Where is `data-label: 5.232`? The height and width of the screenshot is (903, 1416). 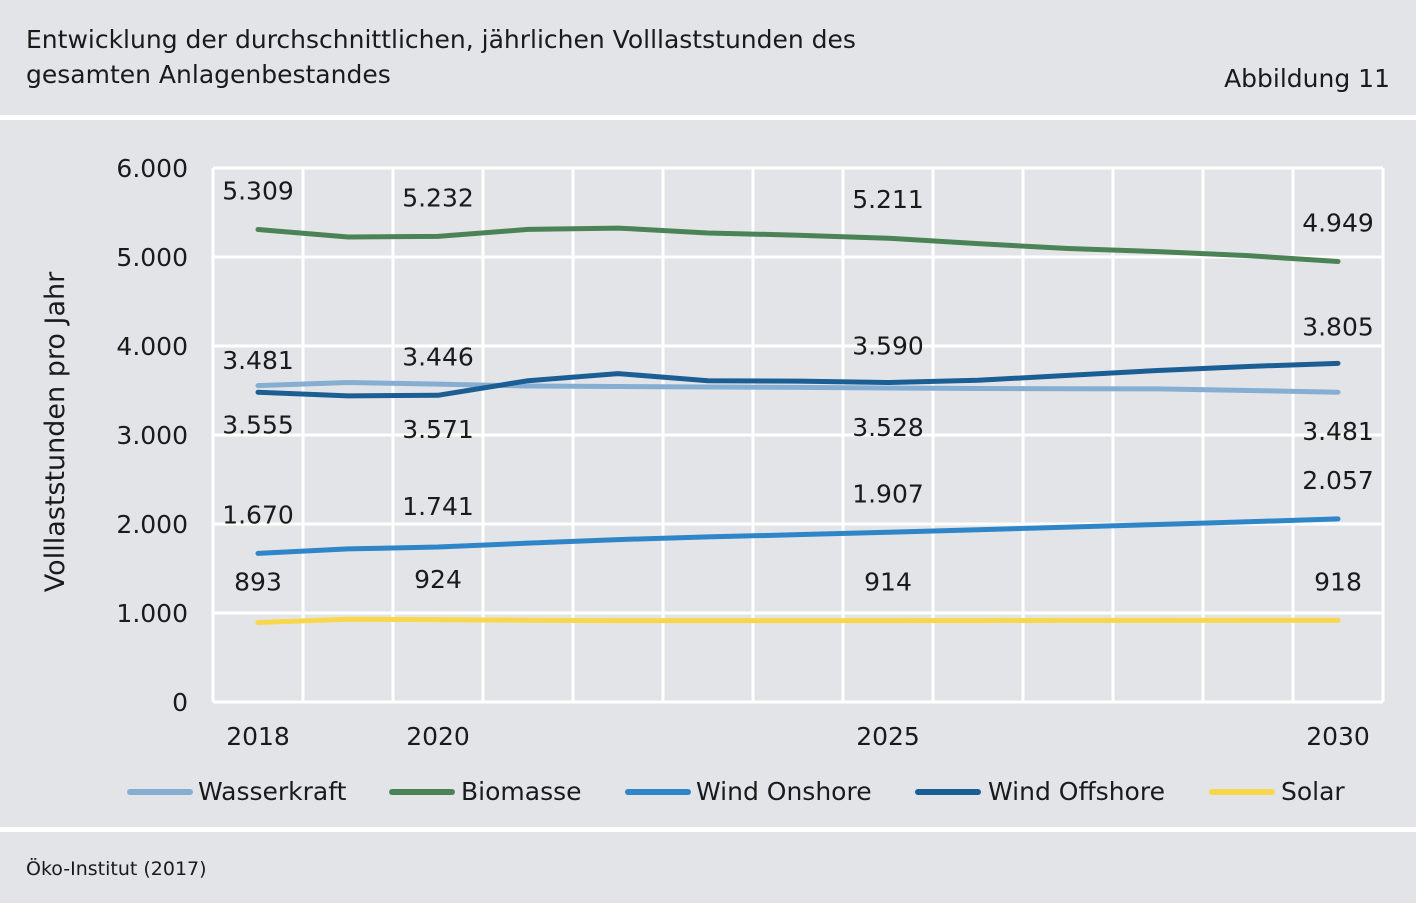 data-label: 5.232 is located at coordinates (438, 197).